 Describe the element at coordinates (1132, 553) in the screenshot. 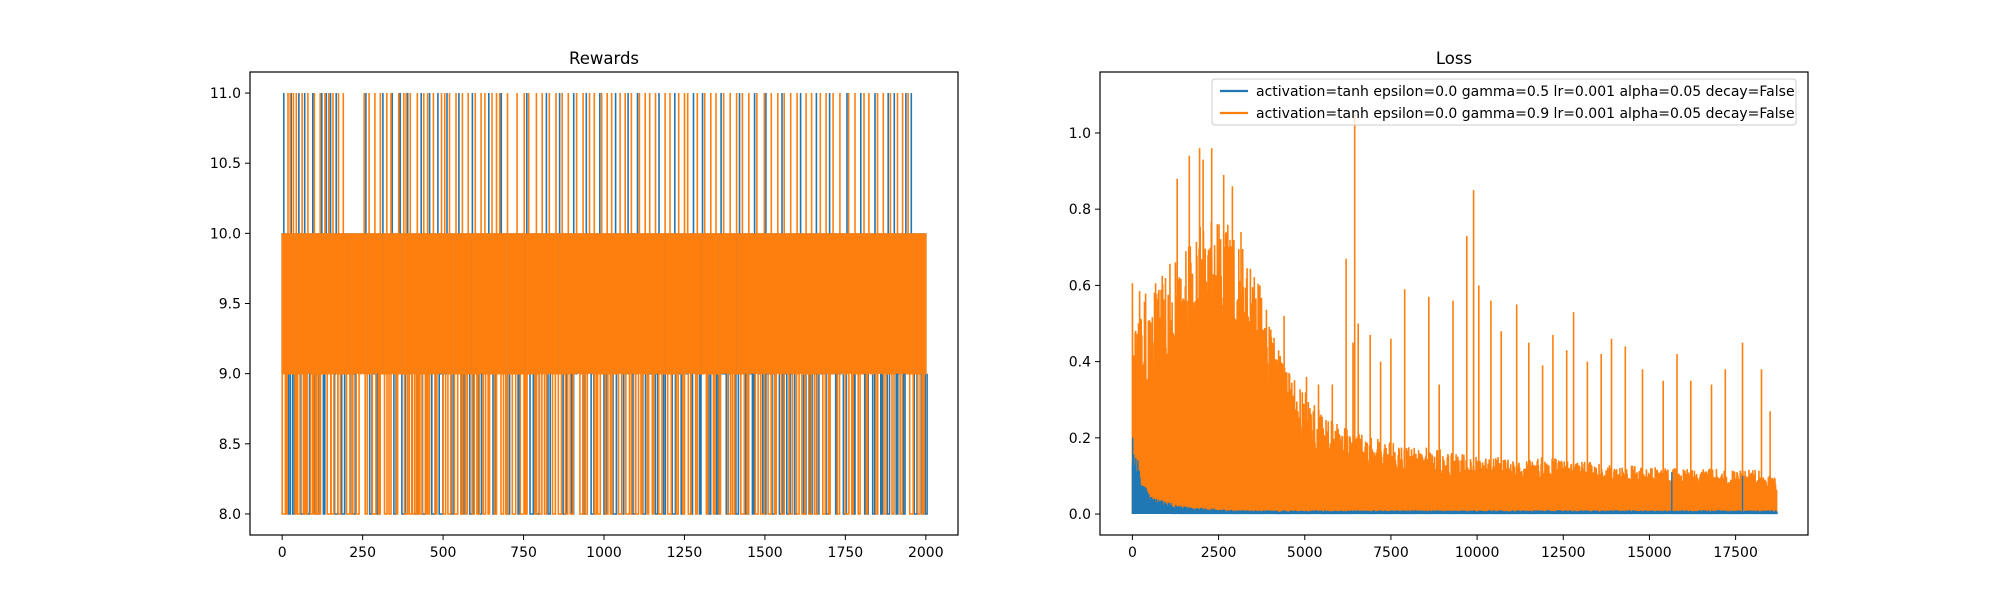

I see `loss-x-tick-label: 0` at that location.